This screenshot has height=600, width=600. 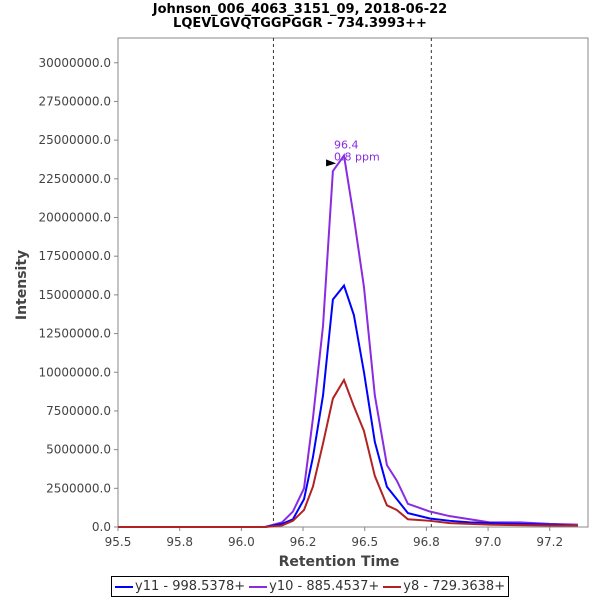 I want to click on legend-item: y11 - 998.5378+, so click(x=180, y=586).